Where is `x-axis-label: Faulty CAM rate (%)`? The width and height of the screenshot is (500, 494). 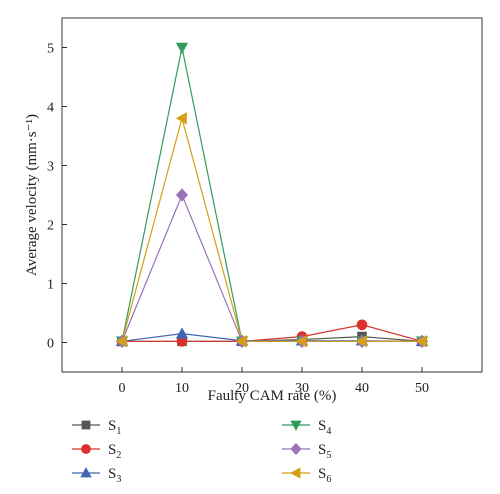 x-axis-label: Faulty CAM rate (%) is located at coordinates (272, 396).